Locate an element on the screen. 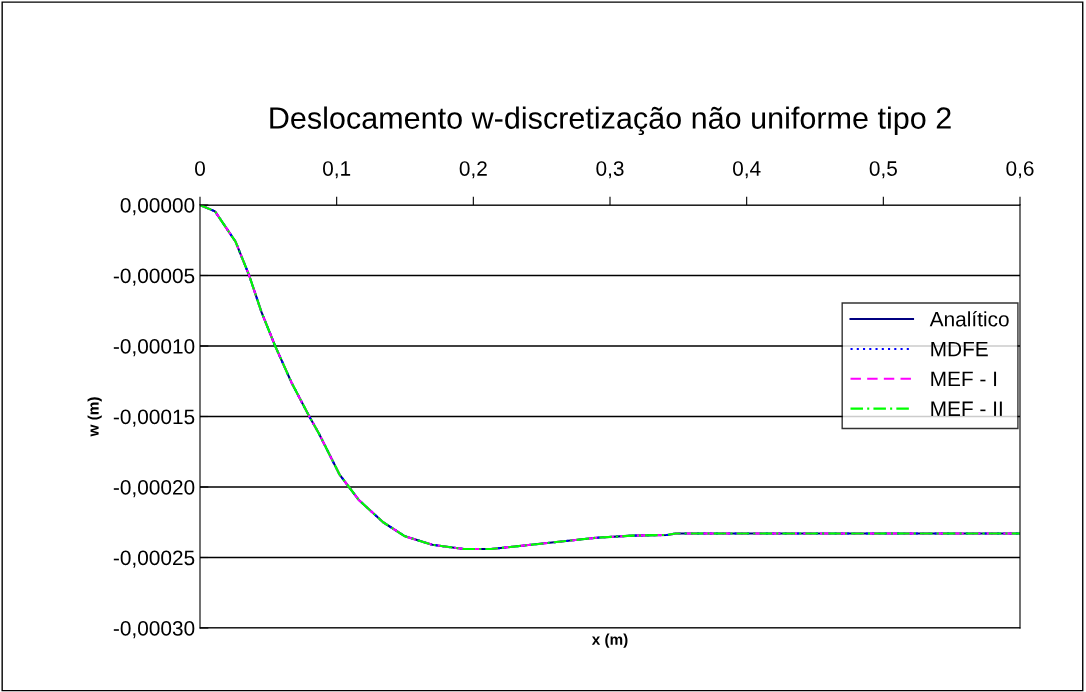  x-tick-label: 0,5 is located at coordinates (883, 170).